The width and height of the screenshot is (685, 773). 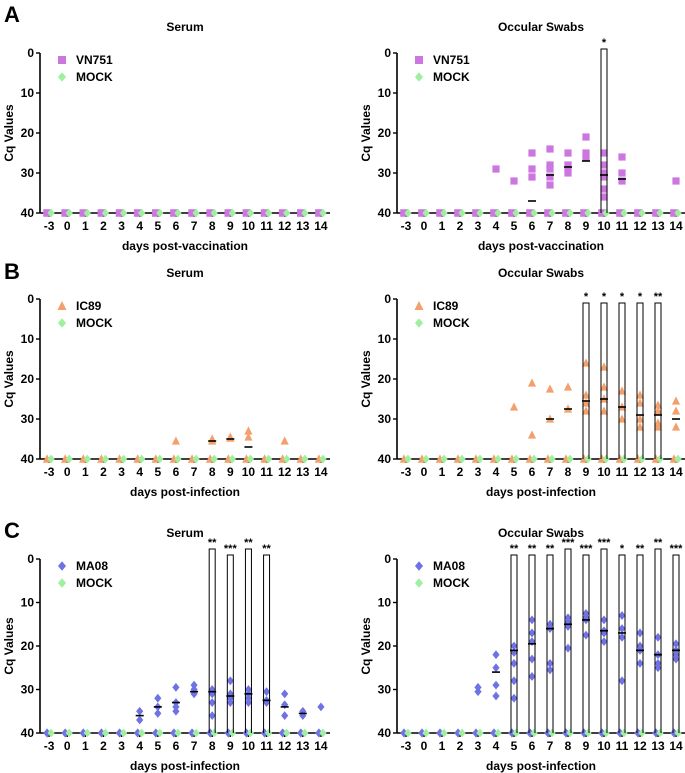 What do you see at coordinates (157, 226) in the screenshot?
I see `x-tick-label: 5` at bounding box center [157, 226].